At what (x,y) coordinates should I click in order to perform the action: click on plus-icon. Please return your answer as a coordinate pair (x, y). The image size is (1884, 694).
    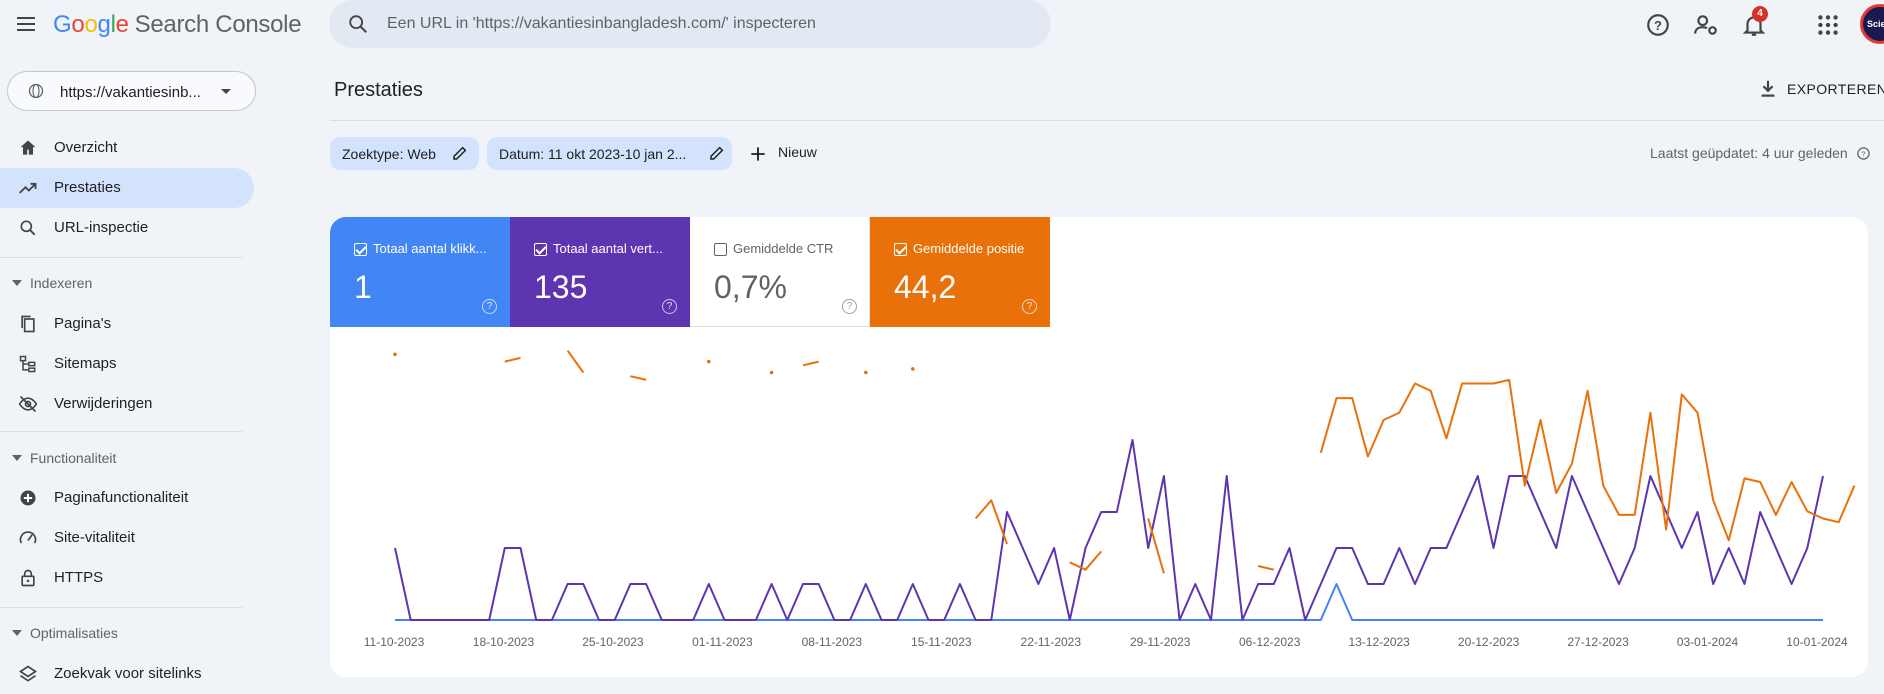
    Looking at the image, I should click on (758, 154).